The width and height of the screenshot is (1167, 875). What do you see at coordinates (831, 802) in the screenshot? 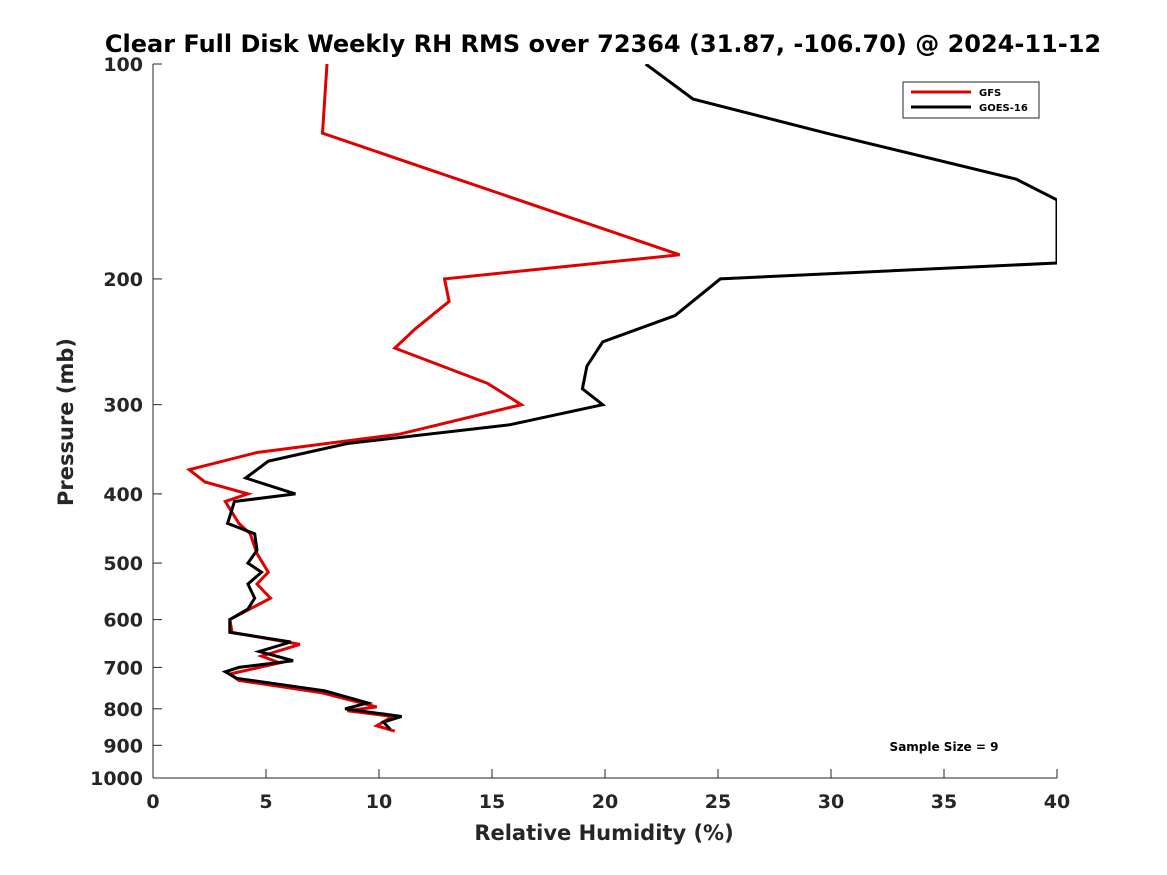
I see `x-tick-label: 30` at bounding box center [831, 802].